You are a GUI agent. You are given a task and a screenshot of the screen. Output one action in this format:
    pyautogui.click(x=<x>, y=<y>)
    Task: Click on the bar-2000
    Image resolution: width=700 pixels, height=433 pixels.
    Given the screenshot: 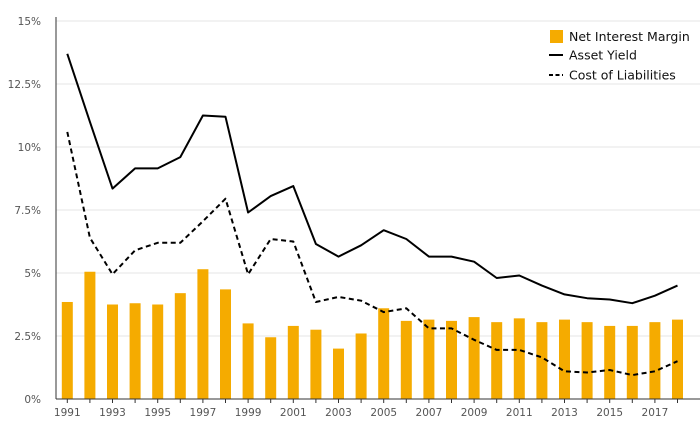 What is the action you would take?
    pyautogui.click(x=271, y=368)
    